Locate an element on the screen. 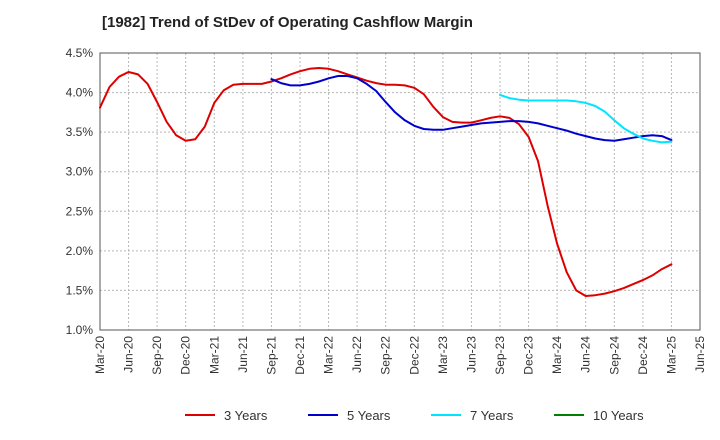 The width and height of the screenshot is (720, 440). x-tick-label: Dec-24 is located at coordinates (643, 355).